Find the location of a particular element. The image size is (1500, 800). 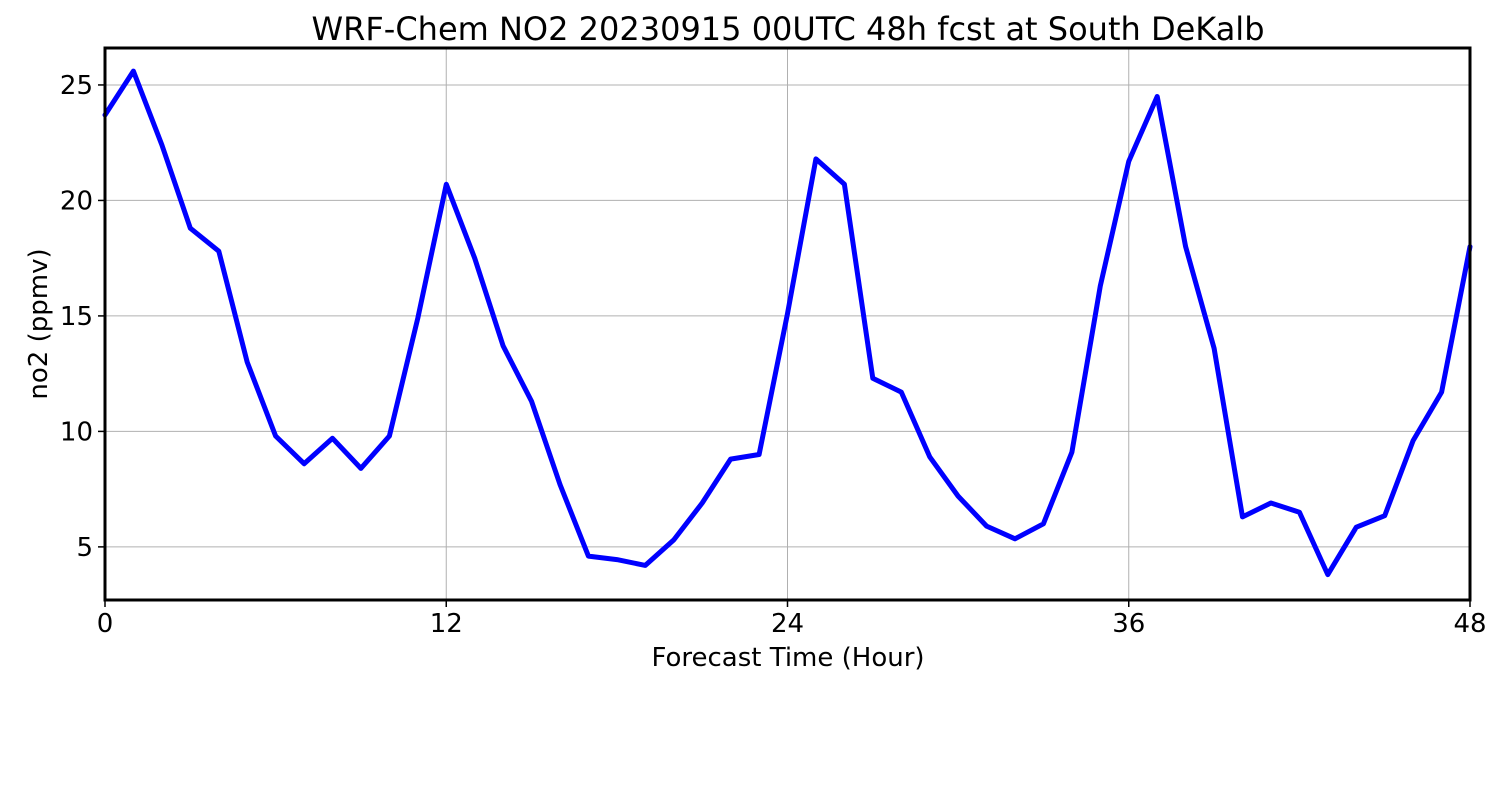

x-tick-label: 24 is located at coordinates (787, 624).